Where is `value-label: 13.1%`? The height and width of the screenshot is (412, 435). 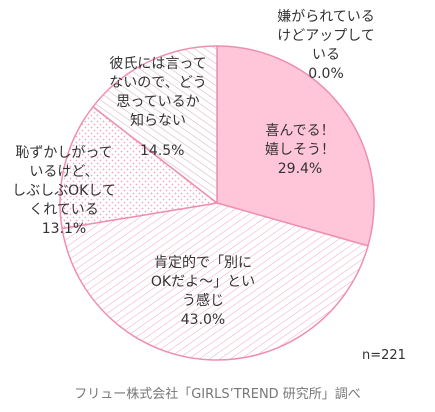
value-label: 13.1% is located at coordinates (64, 229).